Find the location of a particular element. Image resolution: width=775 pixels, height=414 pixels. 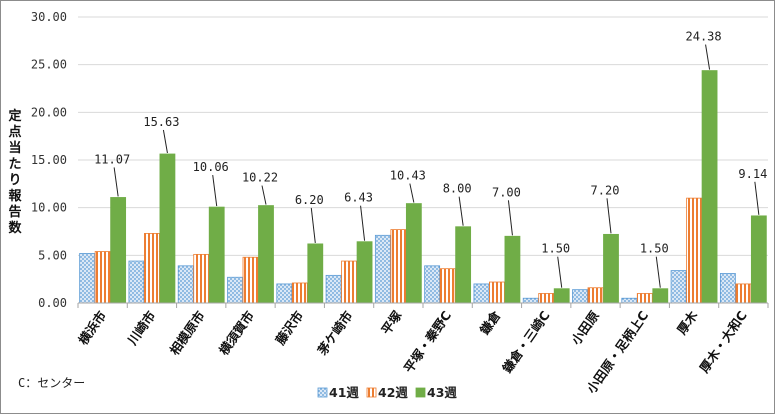

bar-42週-鎌倉・三崎C is located at coordinates (546, 298).